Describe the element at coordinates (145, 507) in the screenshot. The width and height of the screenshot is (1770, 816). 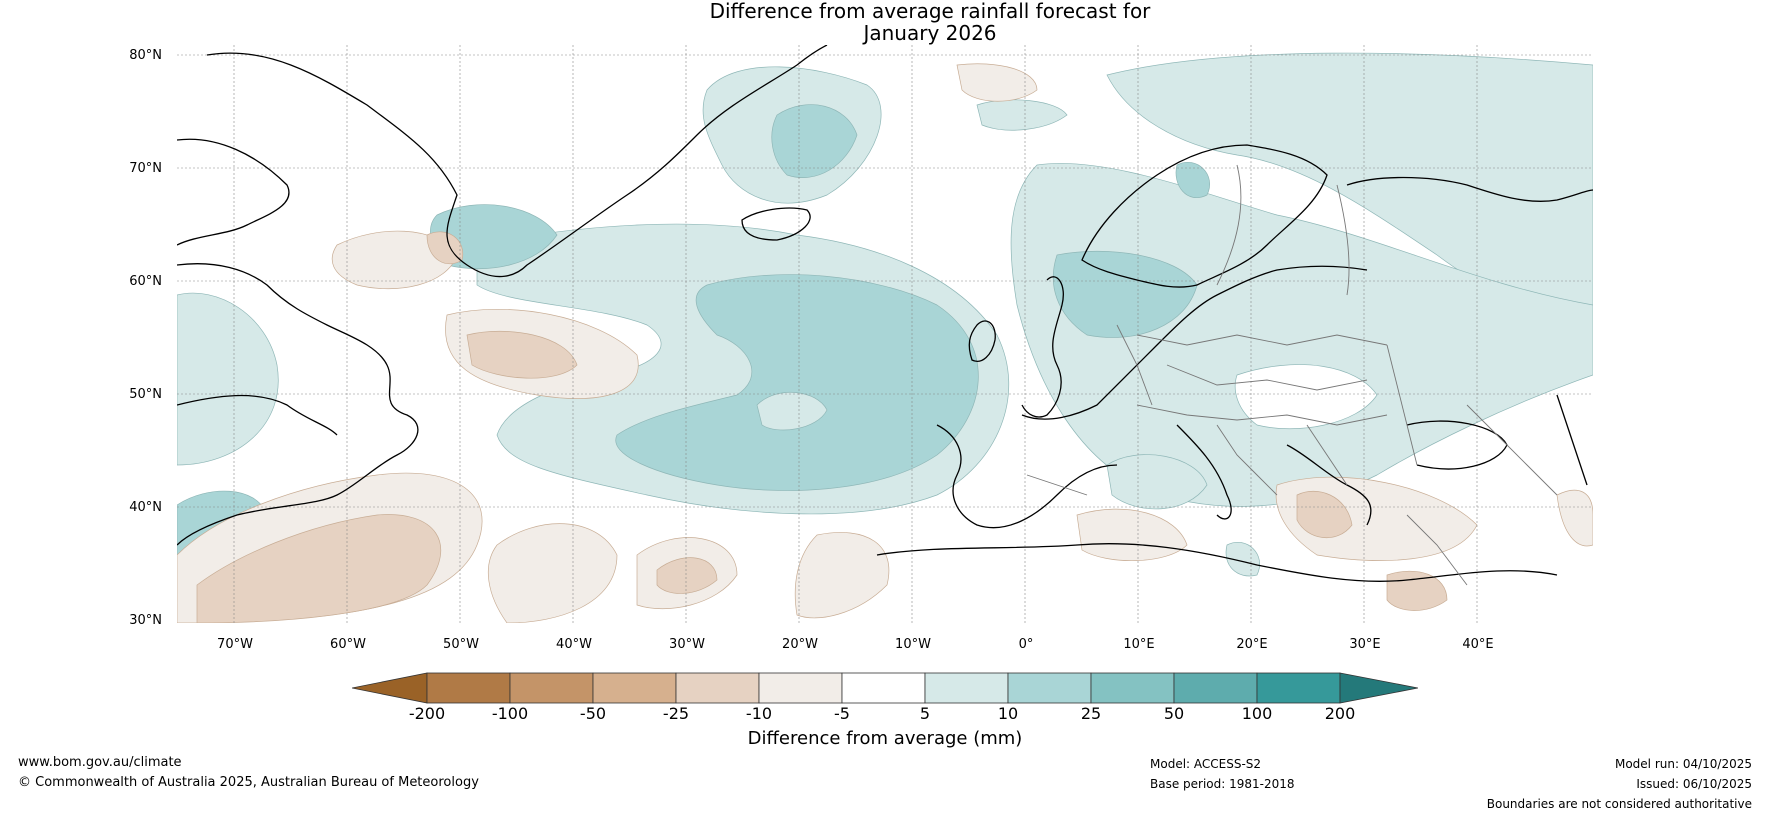
I see `lat-label-40n: 40°N` at that location.